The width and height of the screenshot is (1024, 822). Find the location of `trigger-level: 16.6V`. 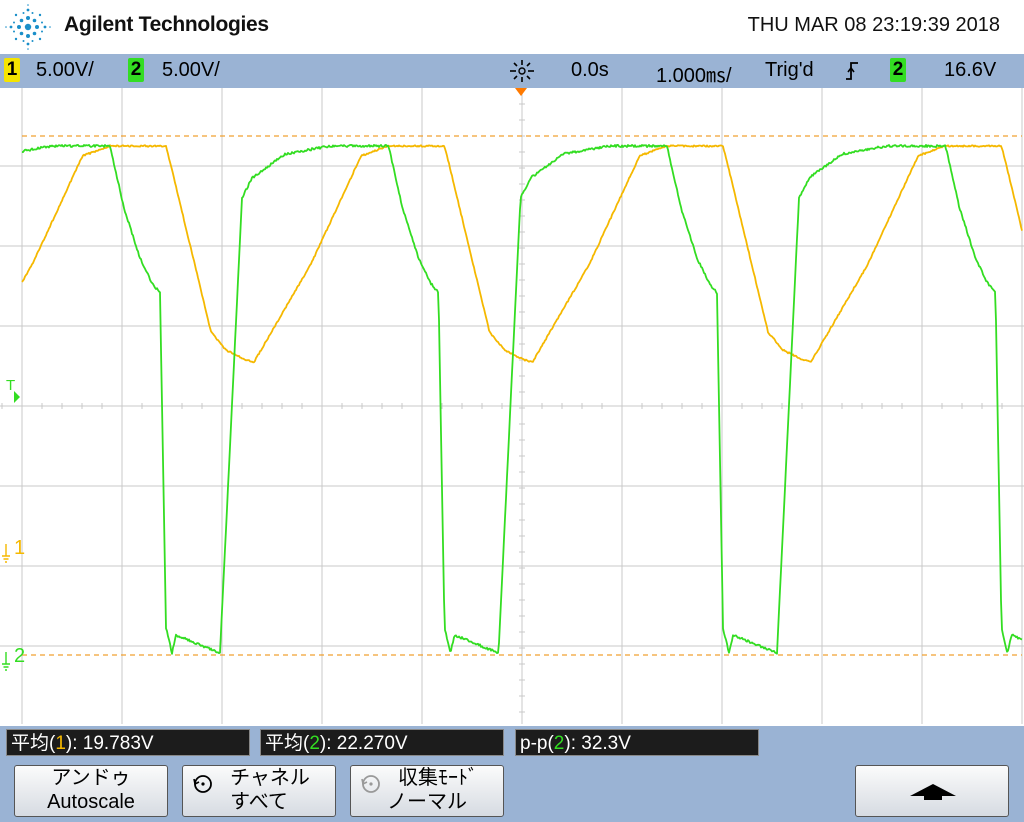

trigger-level: 16.6V is located at coordinates (970, 70).